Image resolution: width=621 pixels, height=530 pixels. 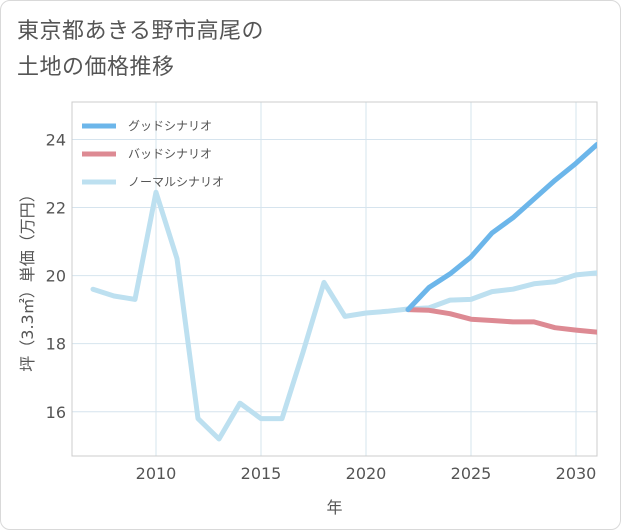 What do you see at coordinates (56, 412) in the screenshot?
I see `y-tick-label-16: 16` at bounding box center [56, 412].